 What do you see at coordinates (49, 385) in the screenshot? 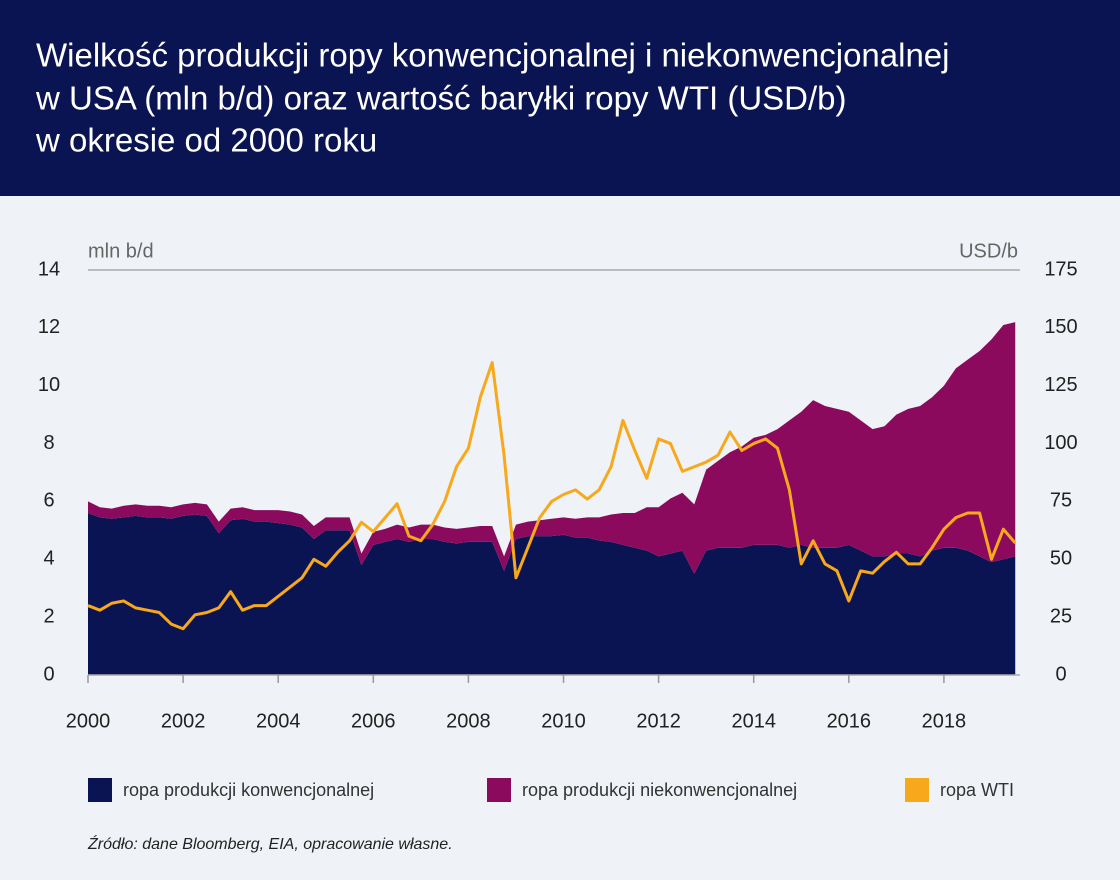
I see `y-tick-label: 10` at bounding box center [49, 385].